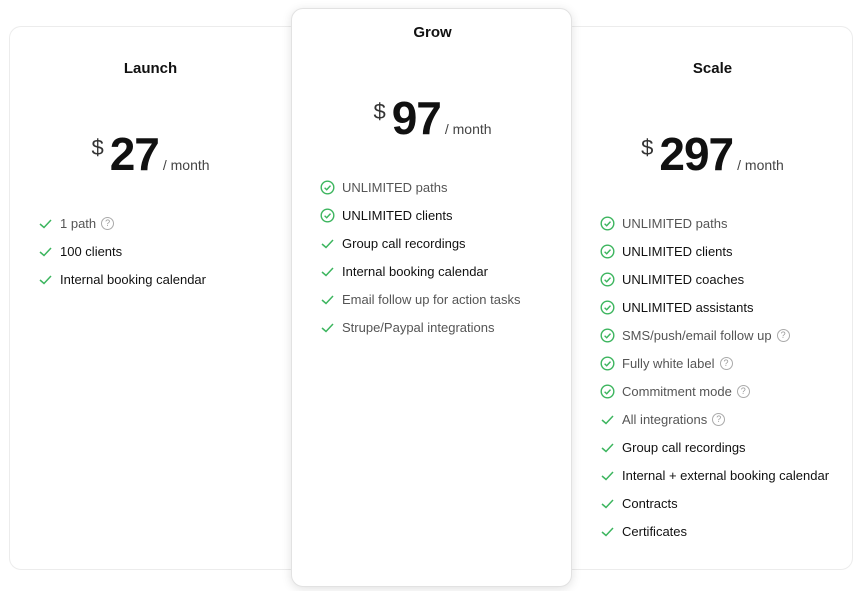  Describe the element at coordinates (683, 279) in the screenshot. I see `feature-text: UNLIMITED coaches` at that location.